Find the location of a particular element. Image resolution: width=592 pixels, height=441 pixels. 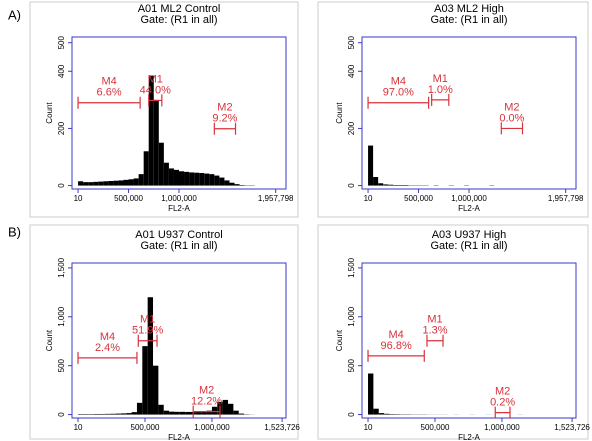

chart-title: A01 ML2 Control is located at coordinates (179, 9).